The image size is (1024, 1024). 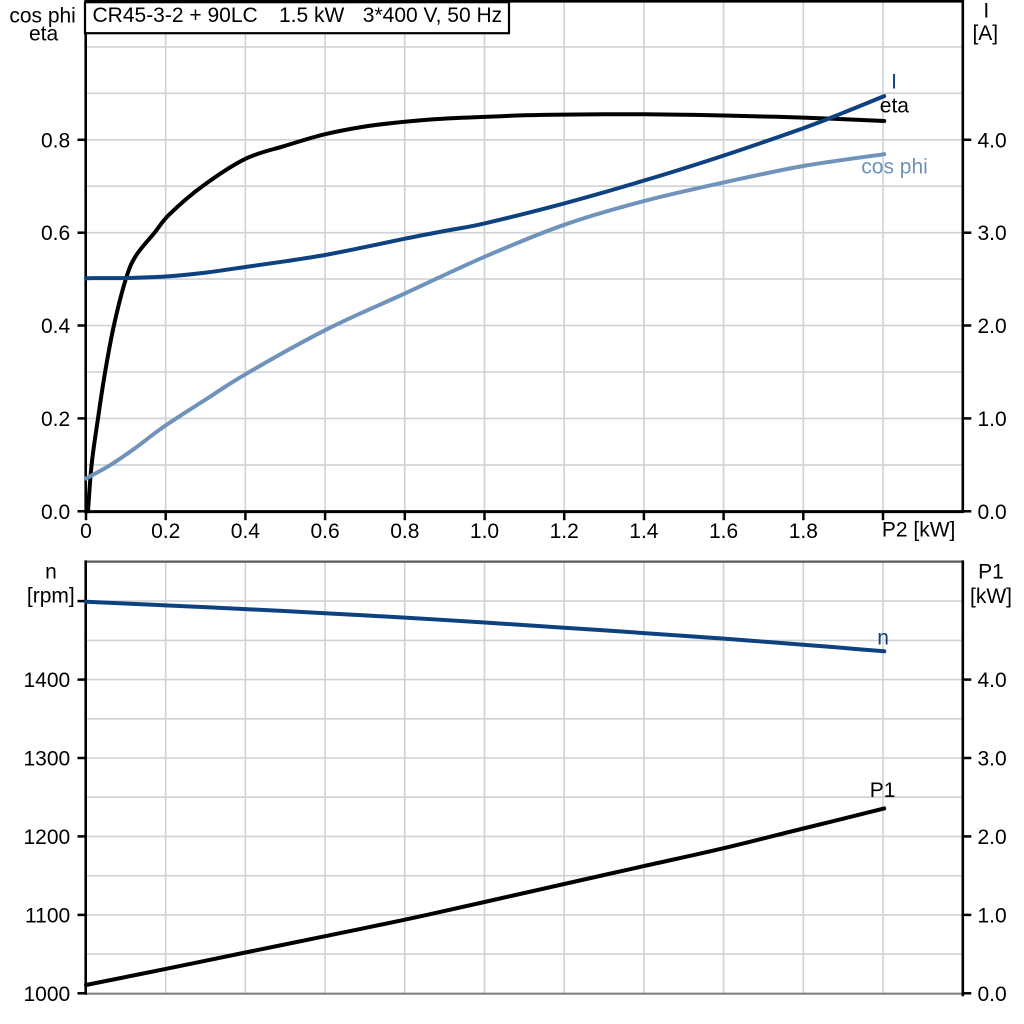 I want to click on svg-text: 1400, so click(x=46, y=680).